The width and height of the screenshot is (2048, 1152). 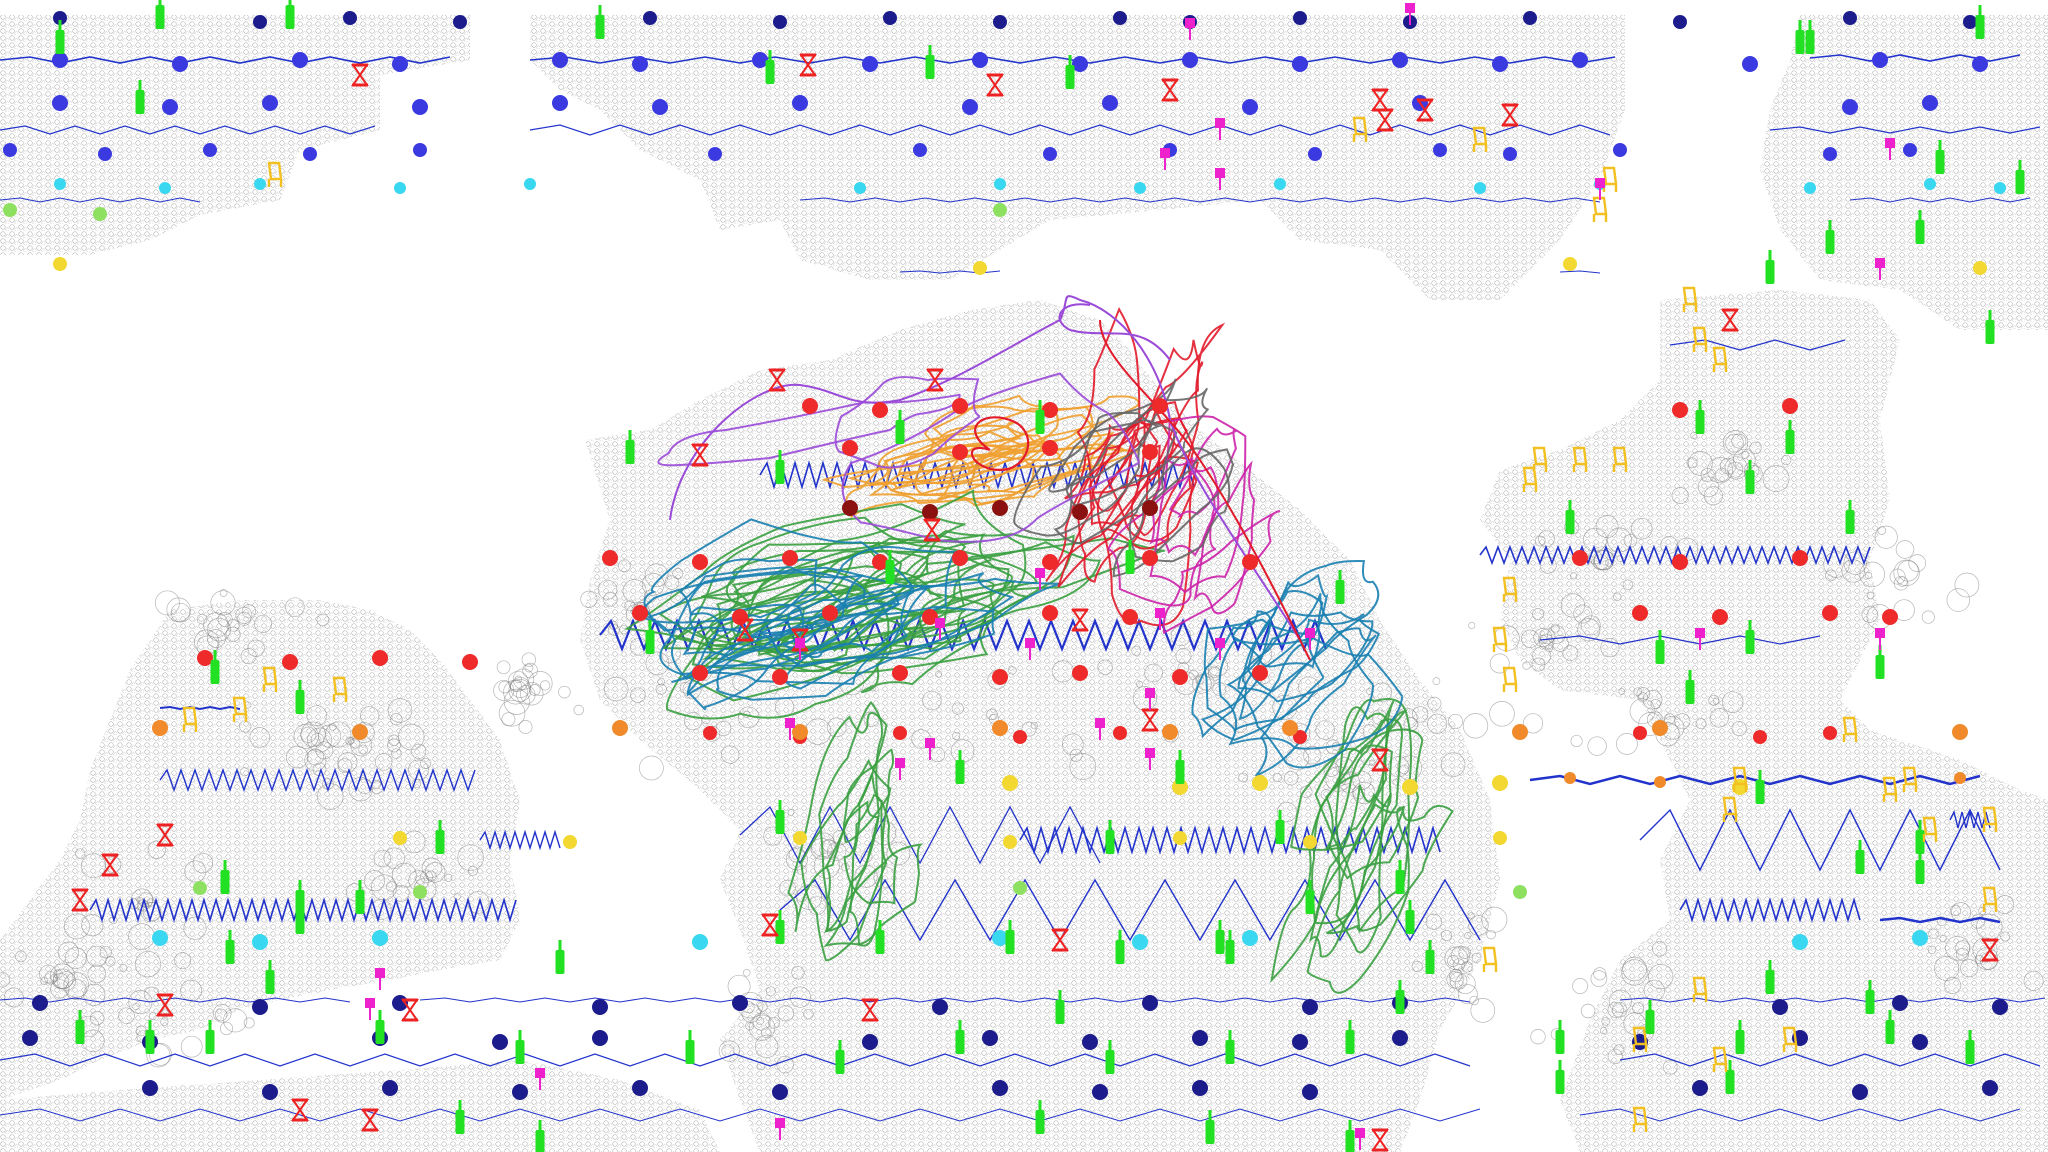 What do you see at coordinates (370, 1120) in the screenshot?
I see `hourglass-marker-icon` at bounding box center [370, 1120].